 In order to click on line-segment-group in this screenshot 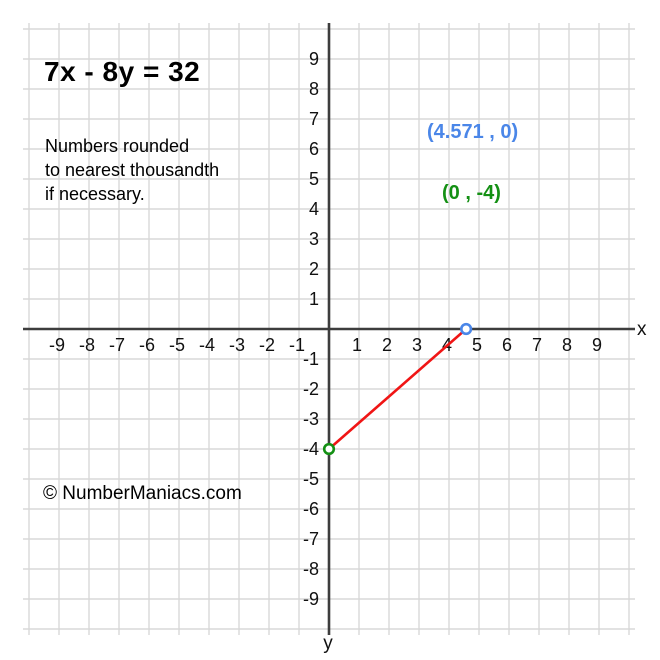, I will do `click(397, 389)`.